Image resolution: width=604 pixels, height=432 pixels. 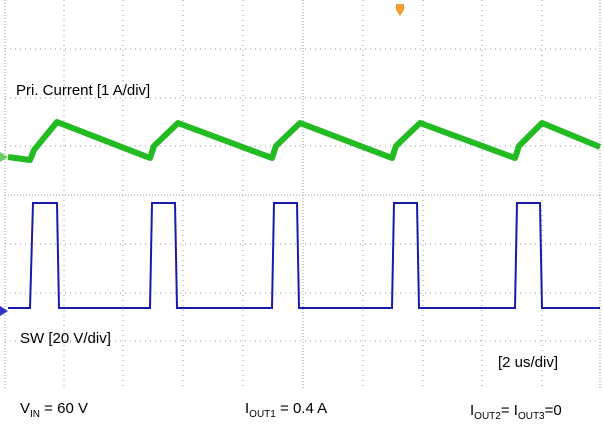 I want to click on vin-label: VIN = 60 V, so click(x=54, y=410).